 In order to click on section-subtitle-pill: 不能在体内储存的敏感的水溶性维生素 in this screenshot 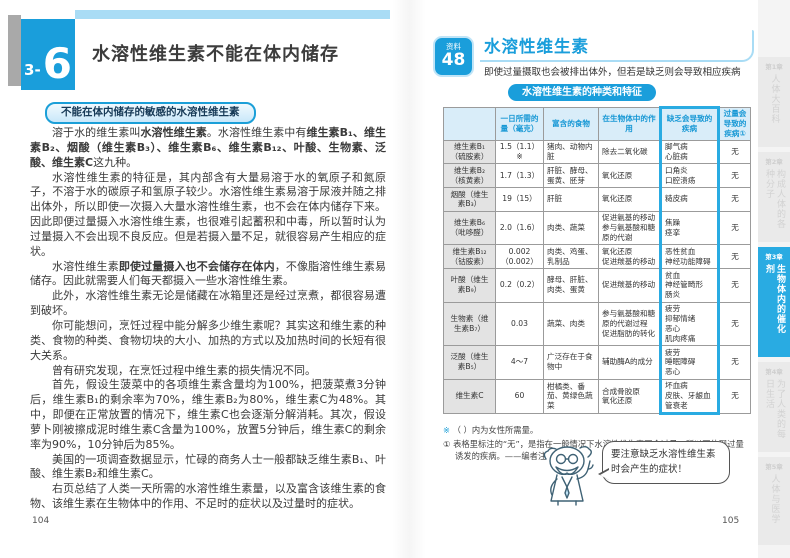, I will do `click(150, 113)`.